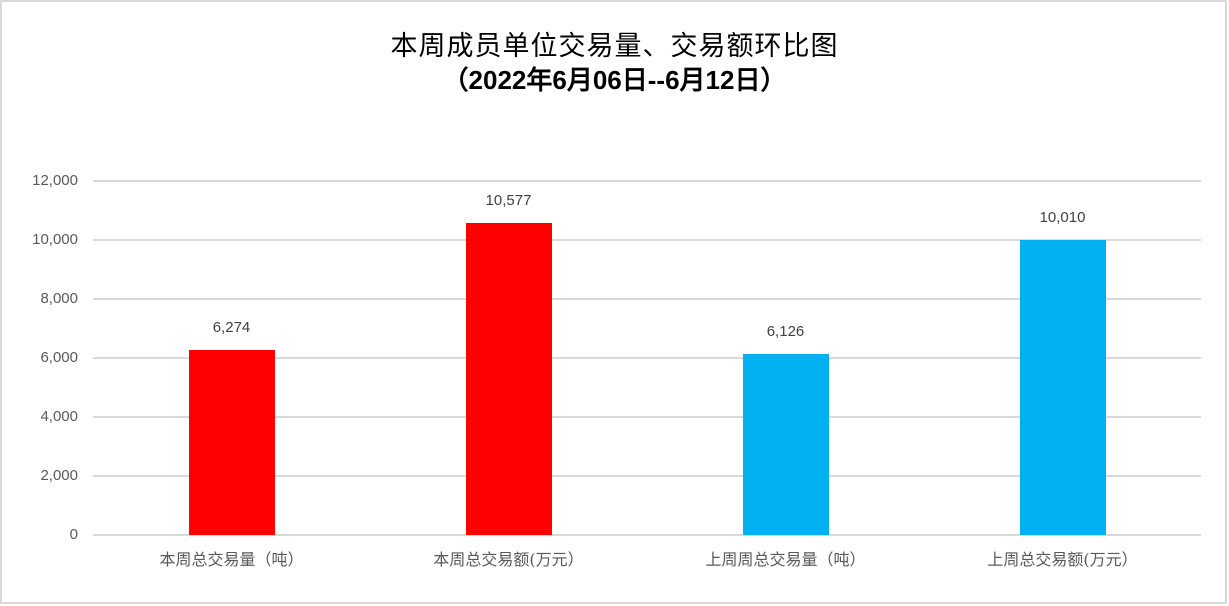 This screenshot has height=606, width=1229. I want to click on x-tick-label: 本周总交易额(万元）, so click(508, 559).